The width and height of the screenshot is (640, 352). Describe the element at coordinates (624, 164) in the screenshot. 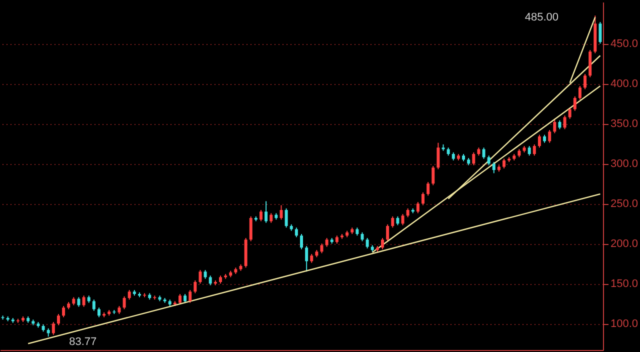

I see `y-tick-label: 300.0` at that location.